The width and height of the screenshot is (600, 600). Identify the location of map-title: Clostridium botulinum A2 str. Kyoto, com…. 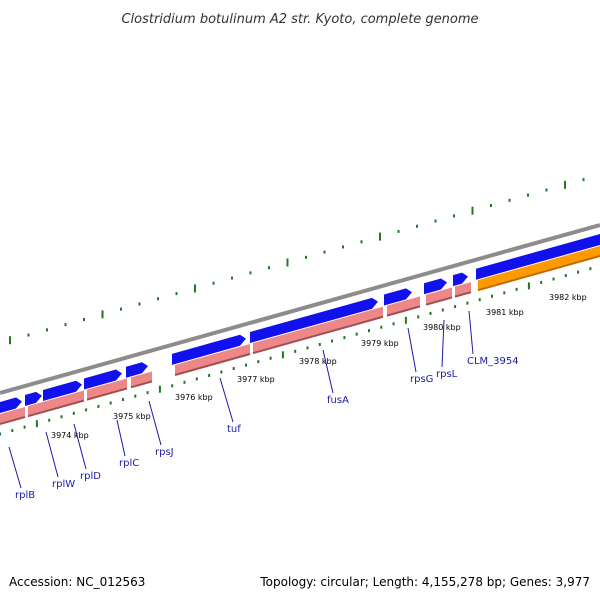
(299, 19).